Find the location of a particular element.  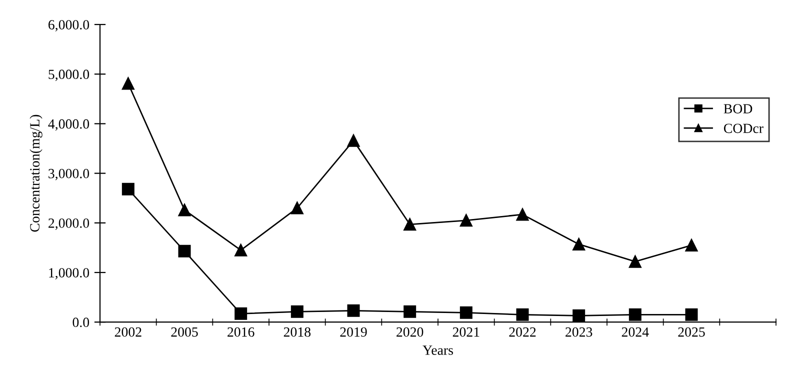

y-tick-label: 6,000.0 is located at coordinates (69, 26).